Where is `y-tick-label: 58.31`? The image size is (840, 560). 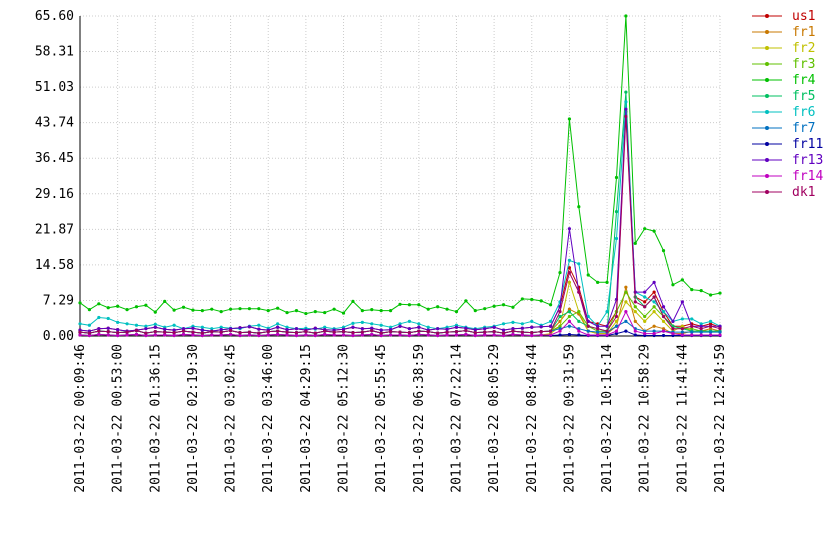 y-tick-label: 58.31 is located at coordinates (54, 52).